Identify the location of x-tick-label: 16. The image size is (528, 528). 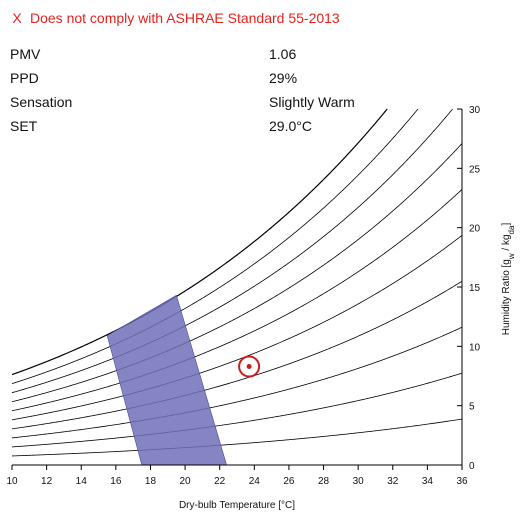
(116, 481).